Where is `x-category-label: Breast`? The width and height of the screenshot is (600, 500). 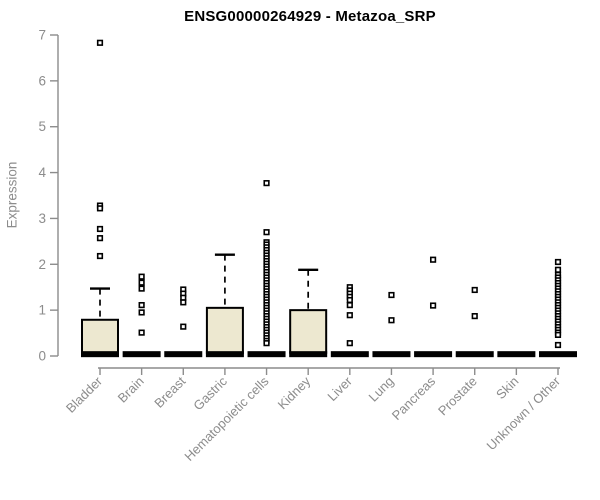
x-category-label: Breast is located at coordinates (169, 391).